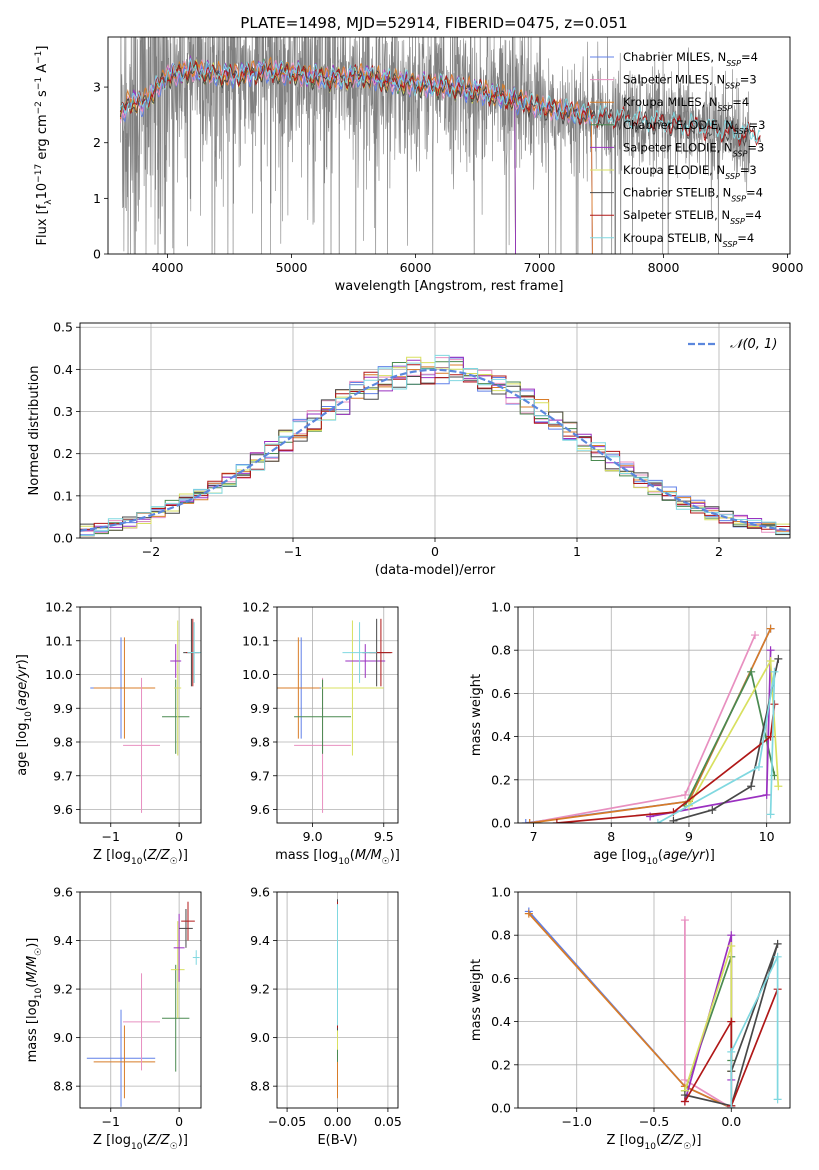 The width and height of the screenshot is (819, 1170). Describe the element at coordinates (97, 87) in the screenshot. I see `y-tick-label: 3` at that location.